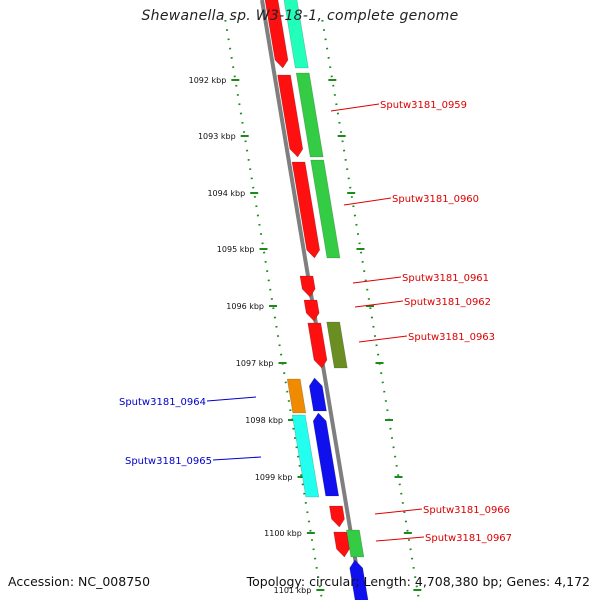 The width and height of the screenshot is (600, 600). What do you see at coordinates (423, 105) in the screenshot?
I see `gene-label: Sputw3181_0959` at bounding box center [423, 105].